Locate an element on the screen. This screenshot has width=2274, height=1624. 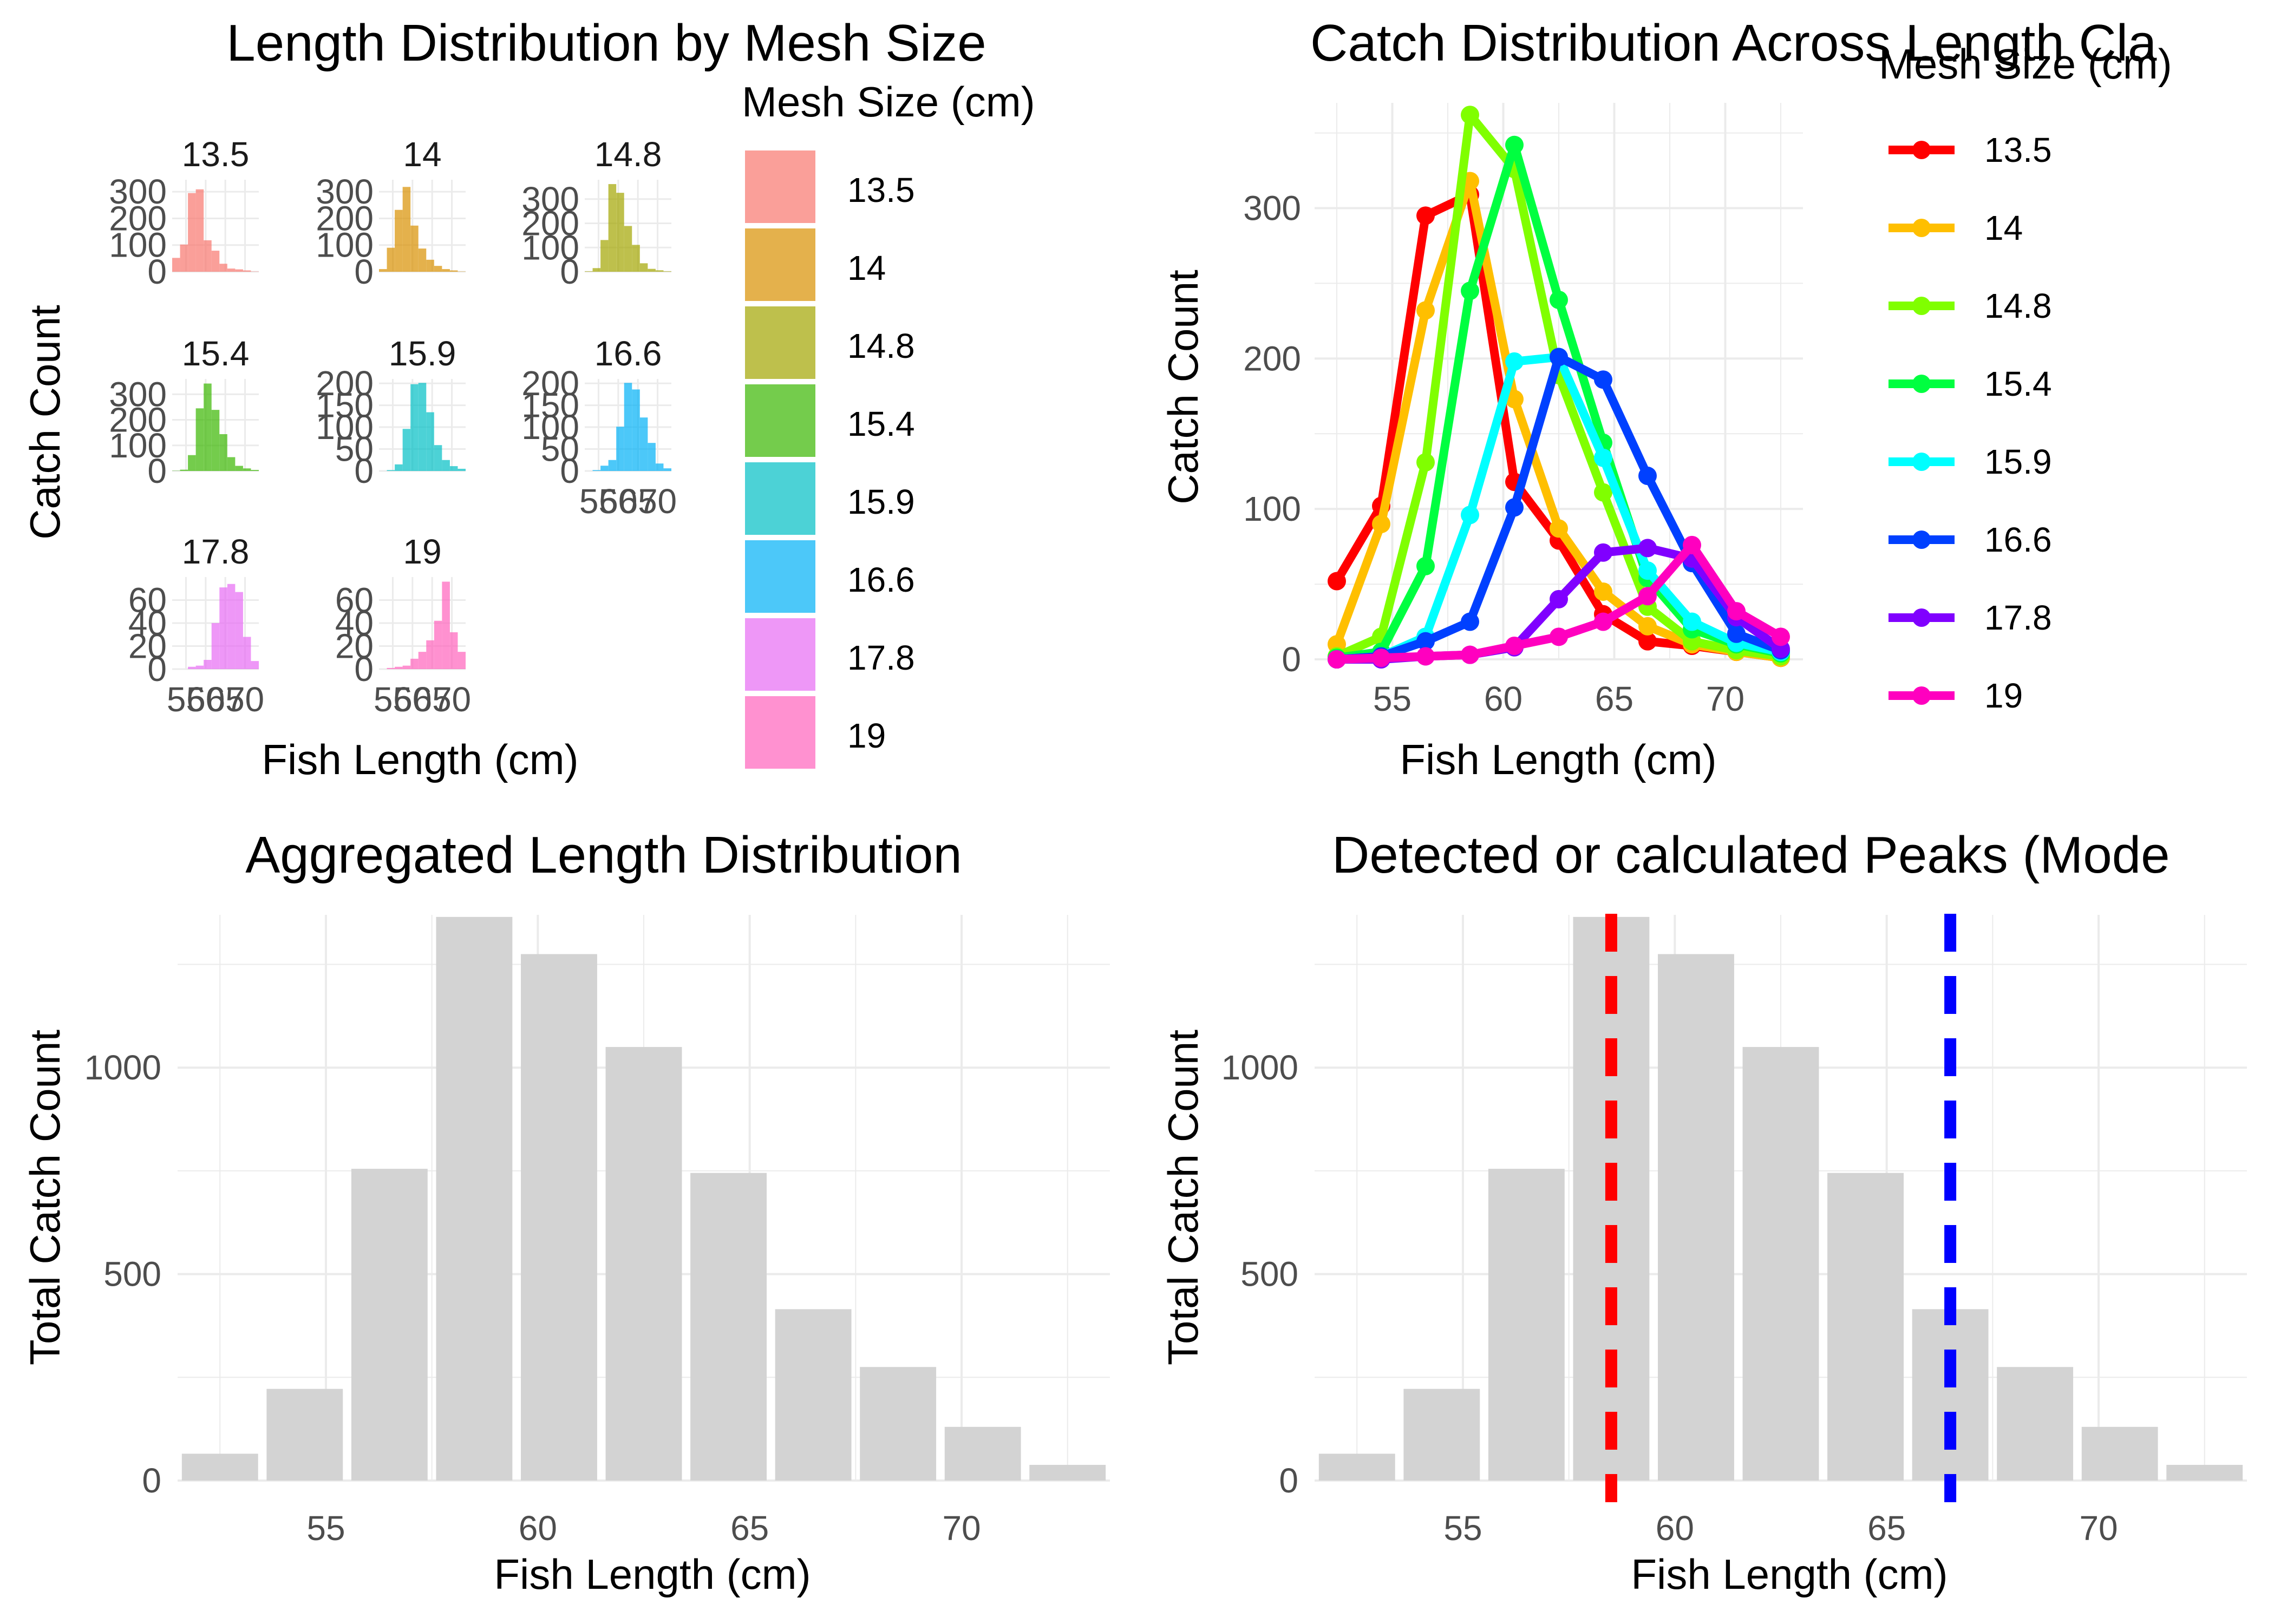
facet-y-tick-label: 60 is located at coordinates (355, 601).